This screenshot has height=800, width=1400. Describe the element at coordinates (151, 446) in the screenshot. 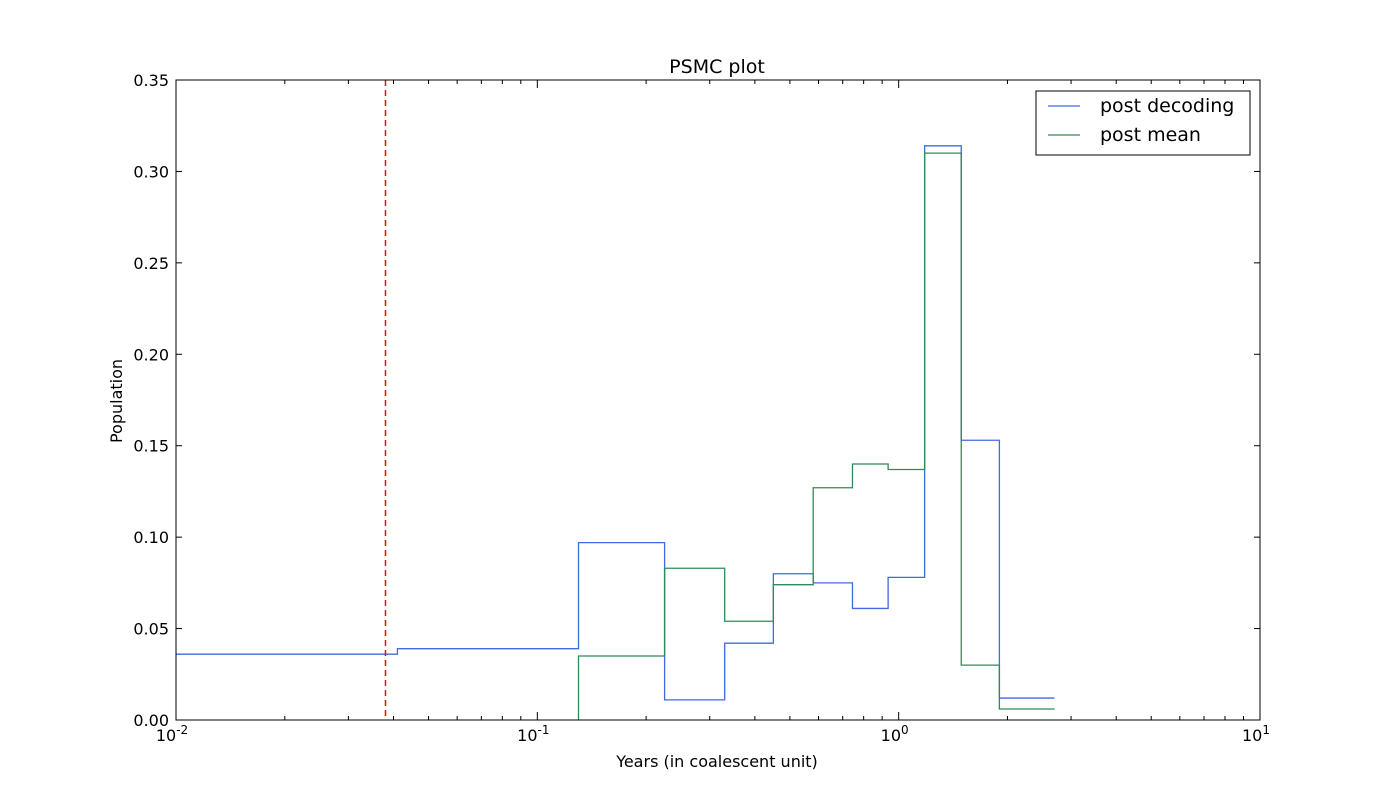

I see `y-tick-label: 0.15` at that location.